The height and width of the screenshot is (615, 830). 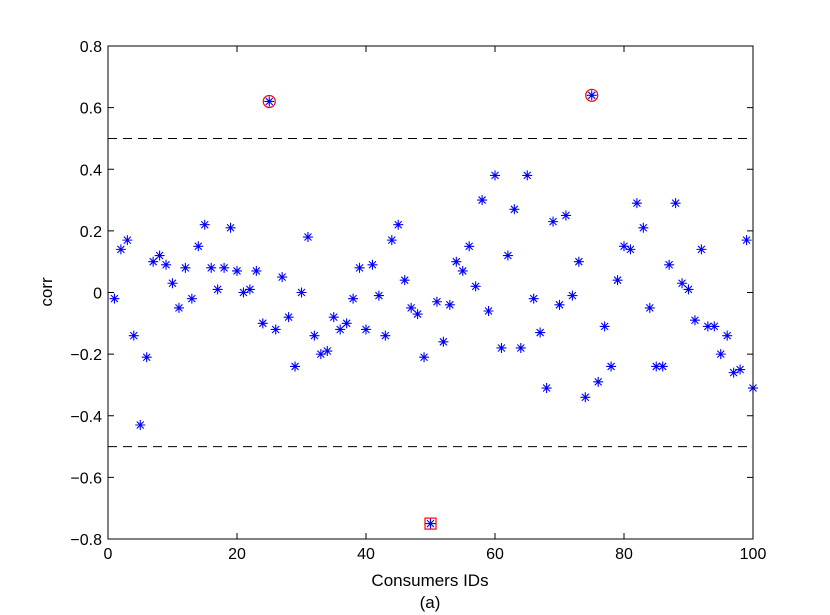 I want to click on x-tick-label: 80, so click(x=624, y=554).